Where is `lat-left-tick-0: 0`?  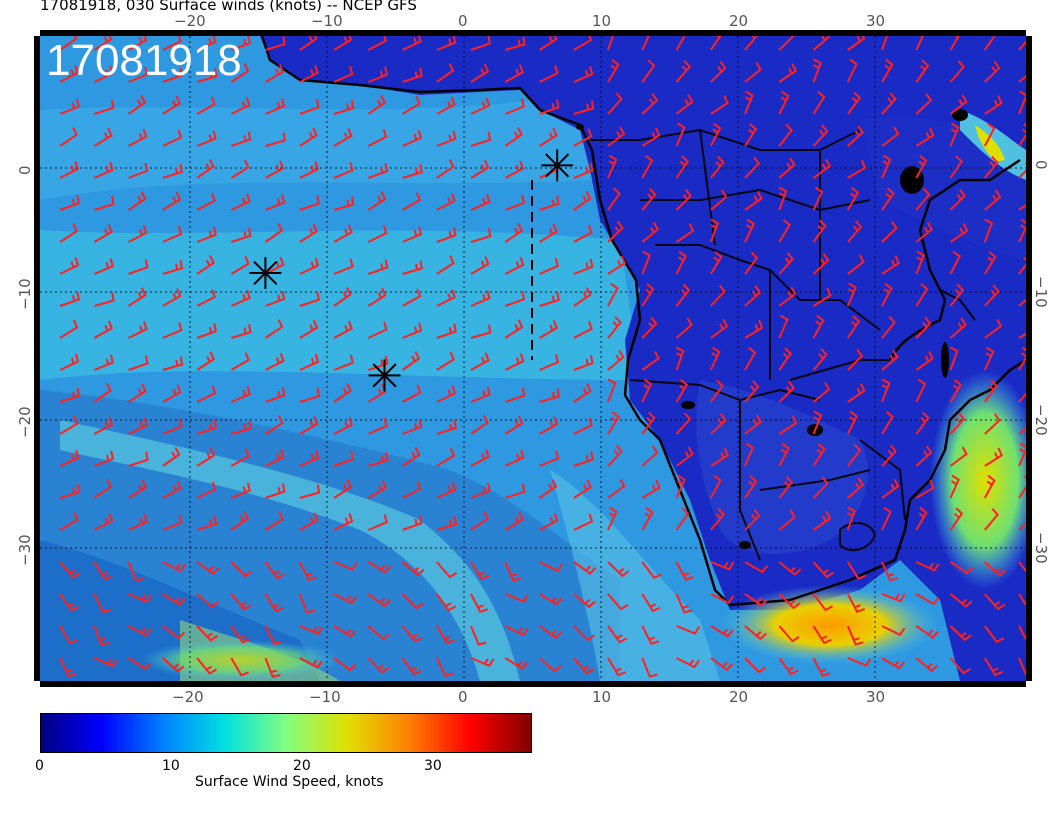 lat-left-tick-0: 0 is located at coordinates (25, 170).